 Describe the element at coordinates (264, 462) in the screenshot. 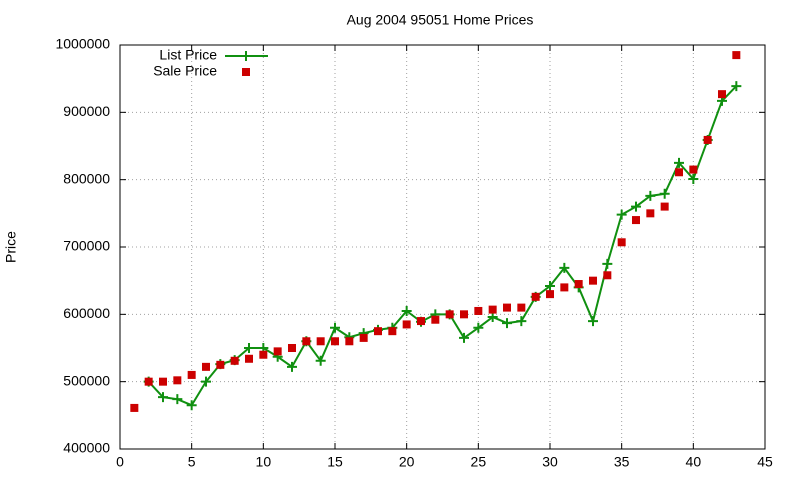

I see `x-tick-label: 10` at that location.